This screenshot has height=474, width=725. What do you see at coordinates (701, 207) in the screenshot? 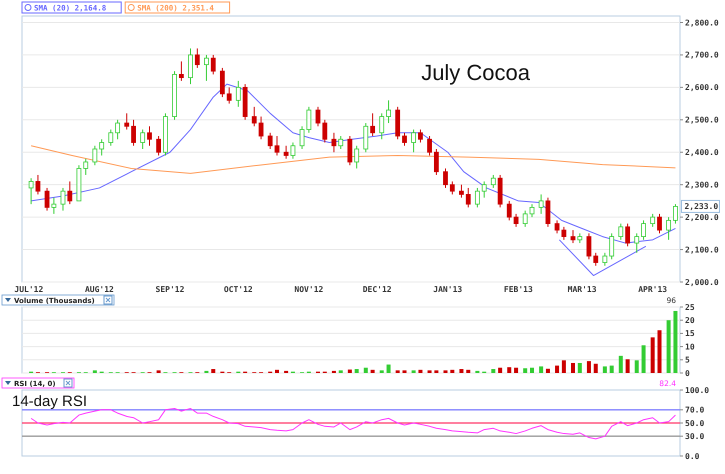
I see `annotation: 2,233.0` at bounding box center [701, 207].